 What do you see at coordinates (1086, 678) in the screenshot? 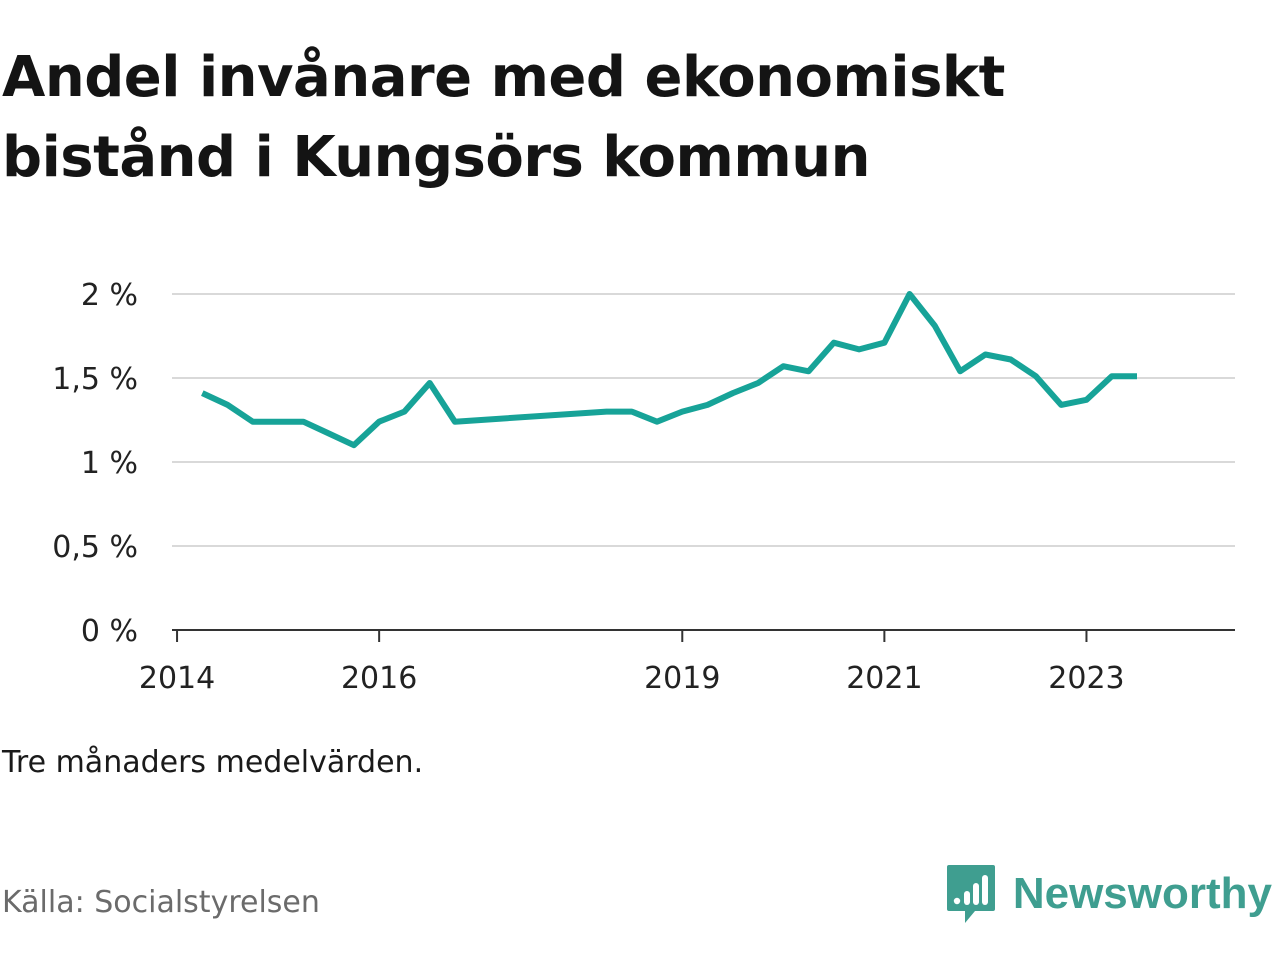
I see `x-tick-label: 2023` at bounding box center [1086, 678].